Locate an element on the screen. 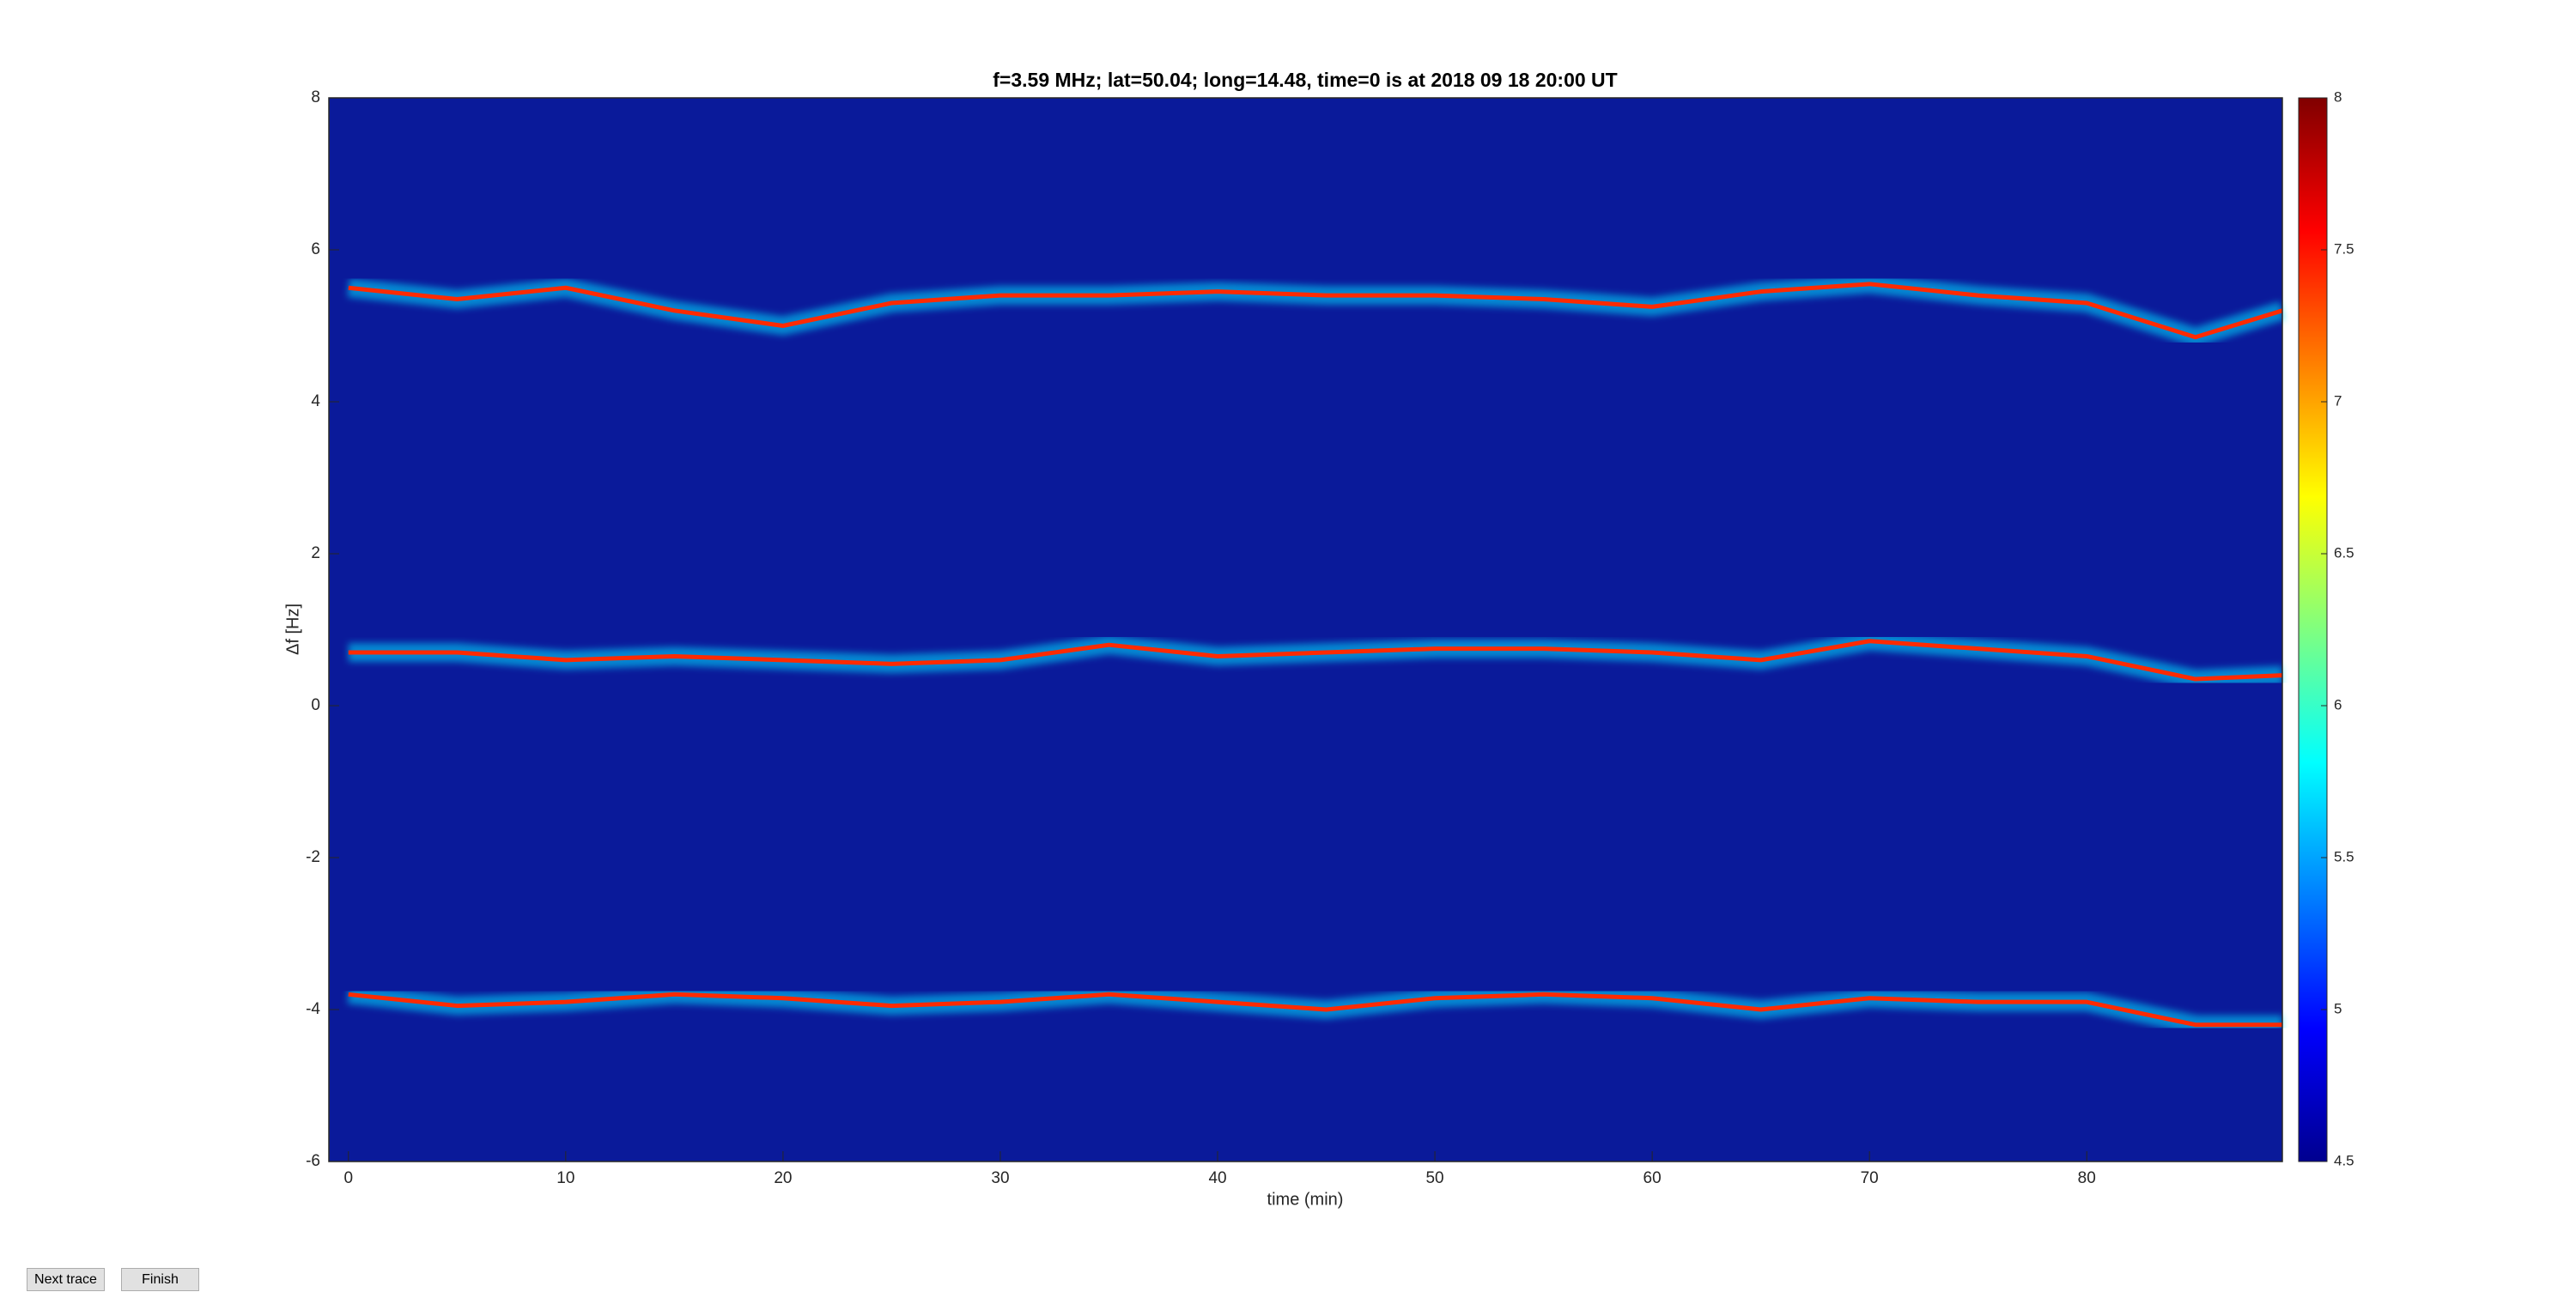 This screenshot has height=1292, width=2576. x-tick-label: 60 is located at coordinates (1653, 1178).